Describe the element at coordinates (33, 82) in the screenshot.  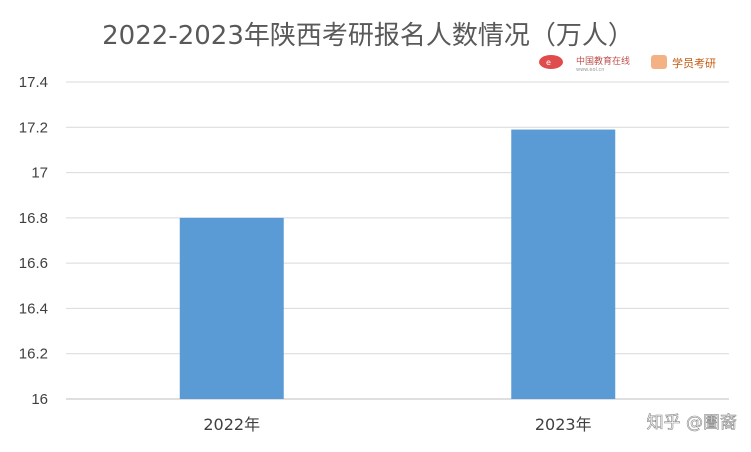
I see `y-tick-label: 17.4` at that location.